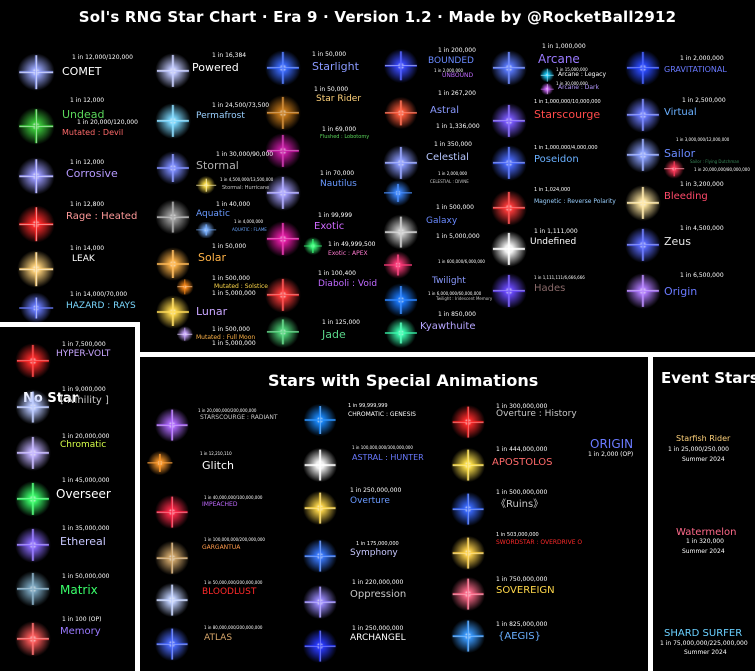 The image size is (755, 671). What do you see at coordinates (84, 344) in the screenshot?
I see `star-label: 1 in 7,500,000` at bounding box center [84, 344].